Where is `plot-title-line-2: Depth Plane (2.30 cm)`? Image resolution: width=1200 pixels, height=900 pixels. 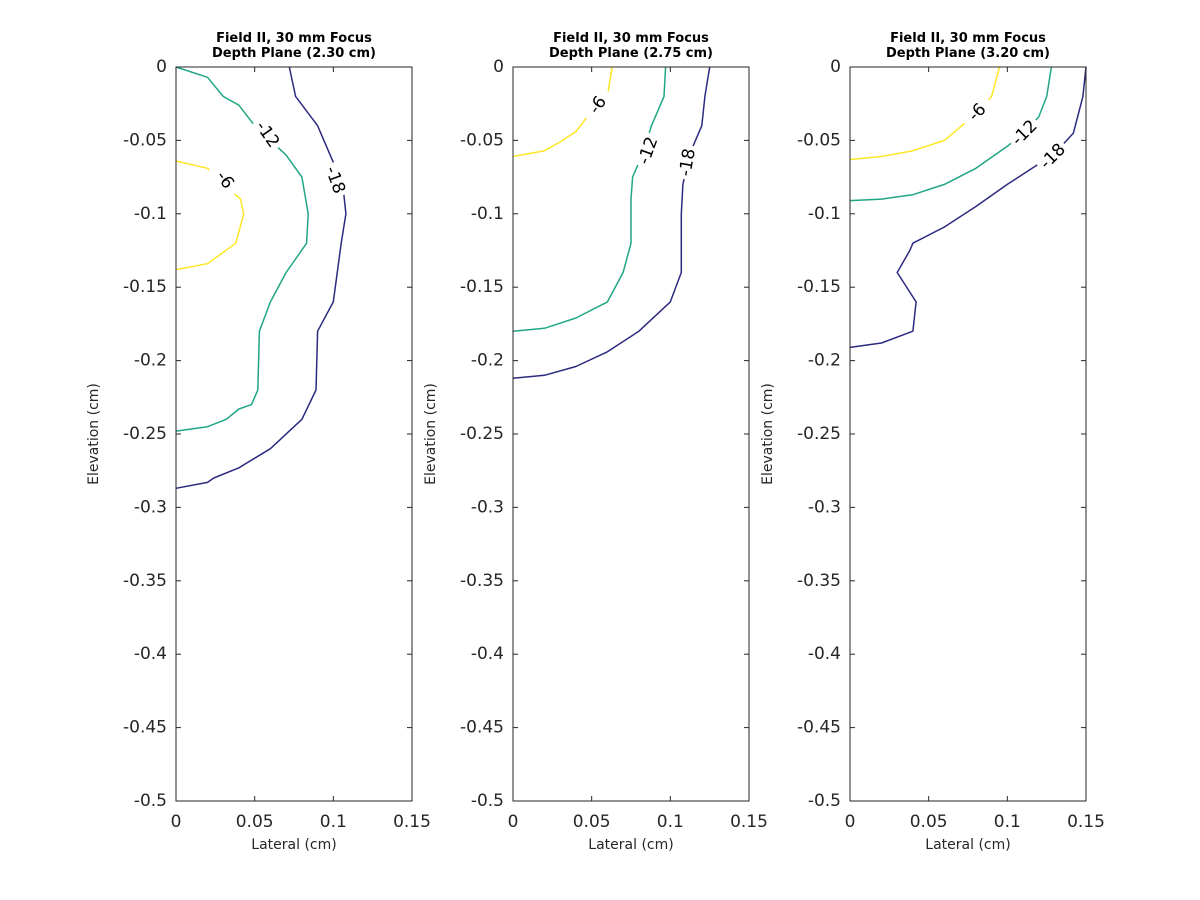 plot-title-line-2: Depth Plane (2.30 cm) is located at coordinates (294, 53).